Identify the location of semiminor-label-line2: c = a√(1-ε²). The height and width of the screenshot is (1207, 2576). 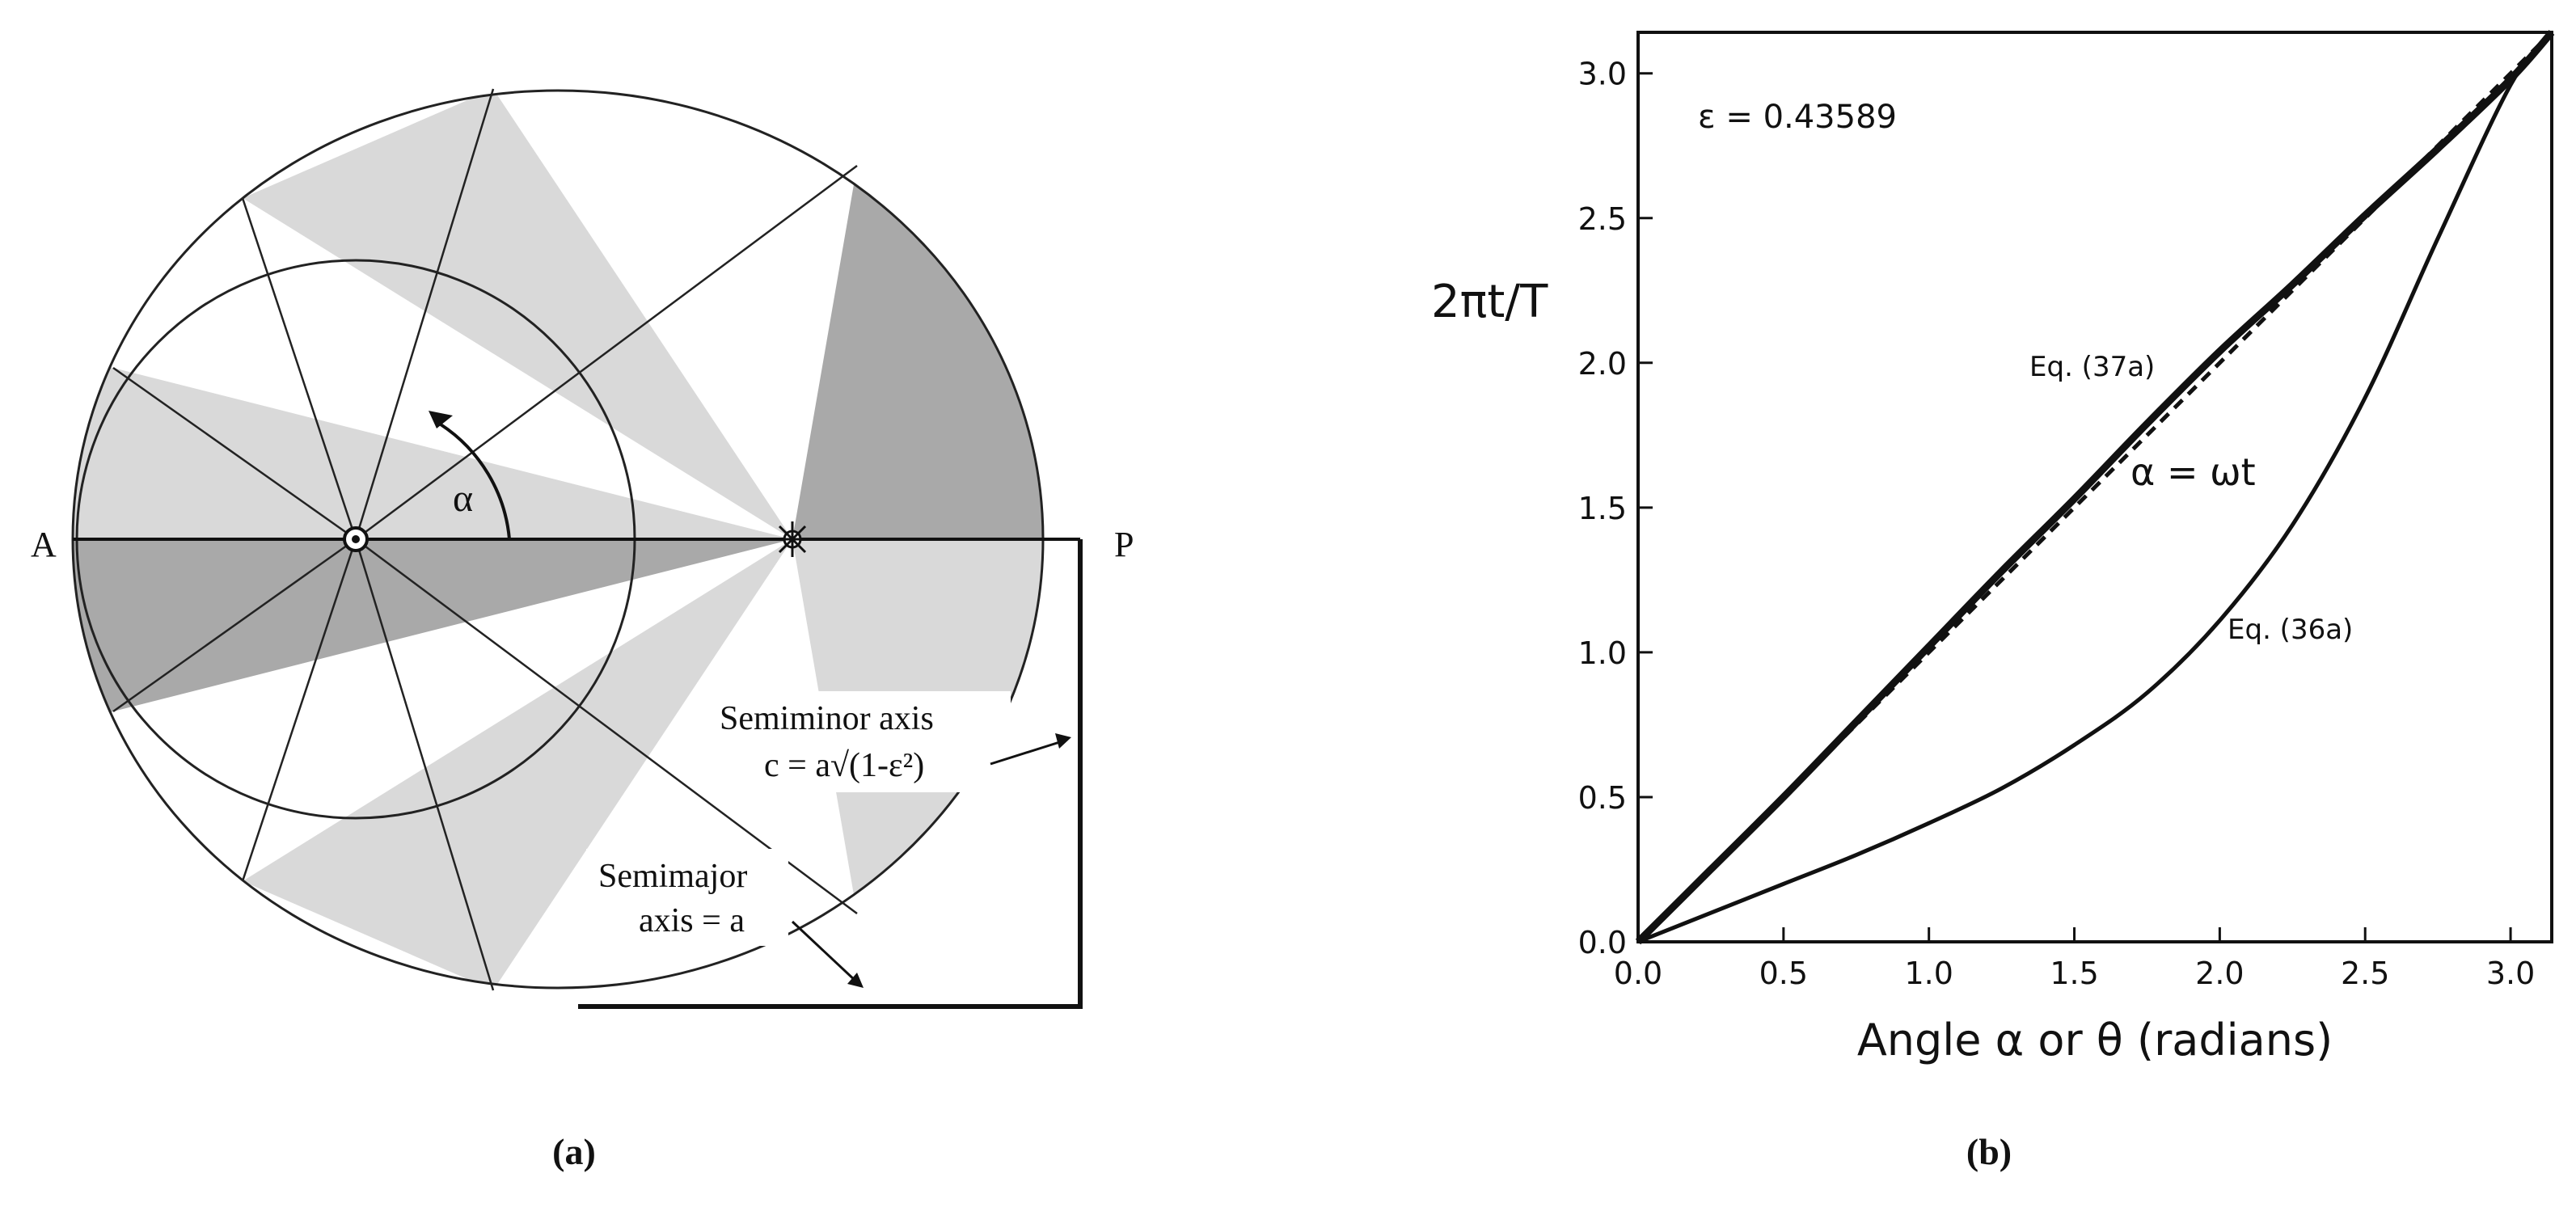
(844, 765).